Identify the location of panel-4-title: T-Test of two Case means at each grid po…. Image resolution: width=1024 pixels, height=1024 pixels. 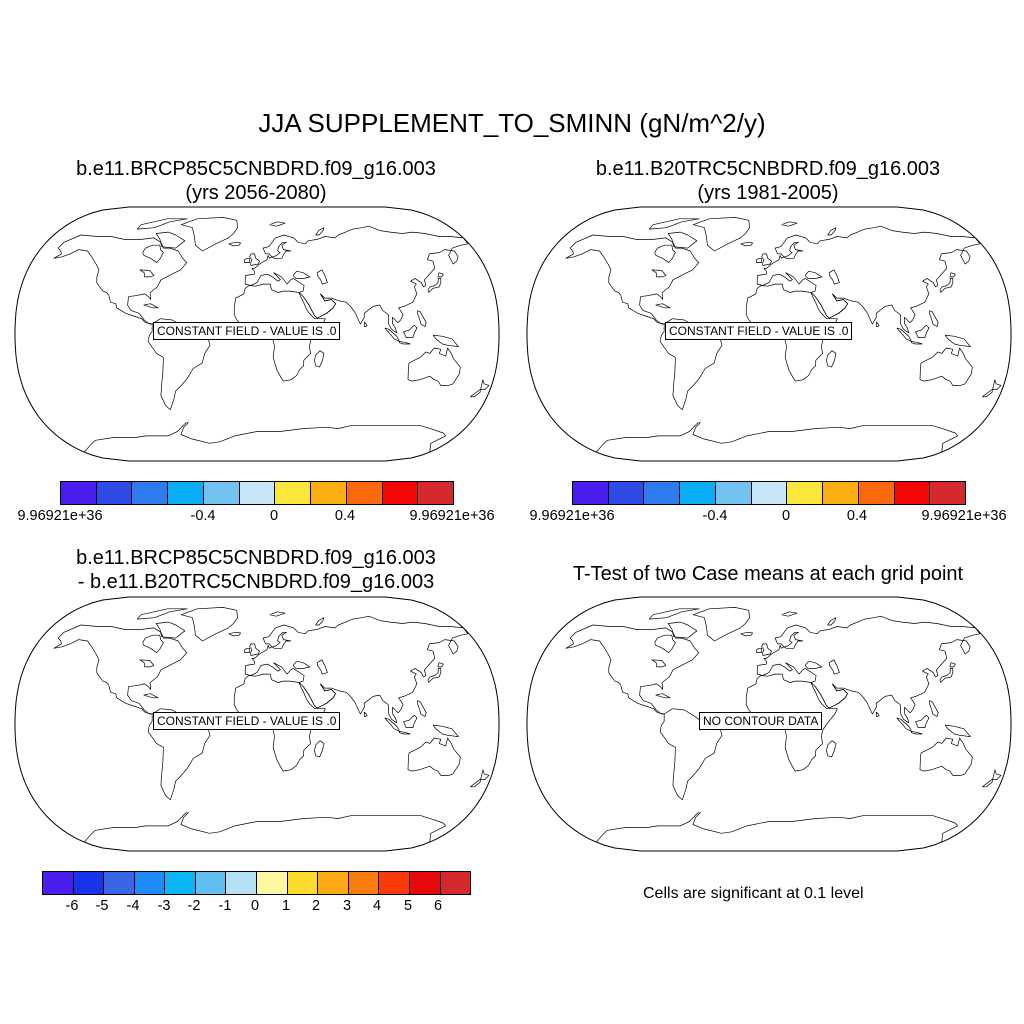
(768, 574).